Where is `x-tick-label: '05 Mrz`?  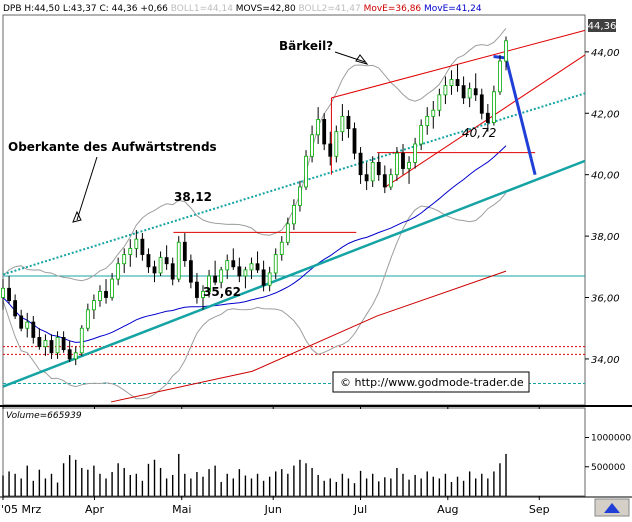
x-tick-label: '05 Mrz is located at coordinates (21, 509).